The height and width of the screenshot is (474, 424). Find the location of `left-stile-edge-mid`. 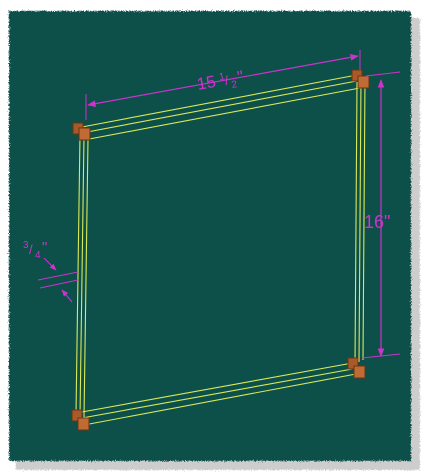

left-stile-edge-mid is located at coordinates (82, 276).